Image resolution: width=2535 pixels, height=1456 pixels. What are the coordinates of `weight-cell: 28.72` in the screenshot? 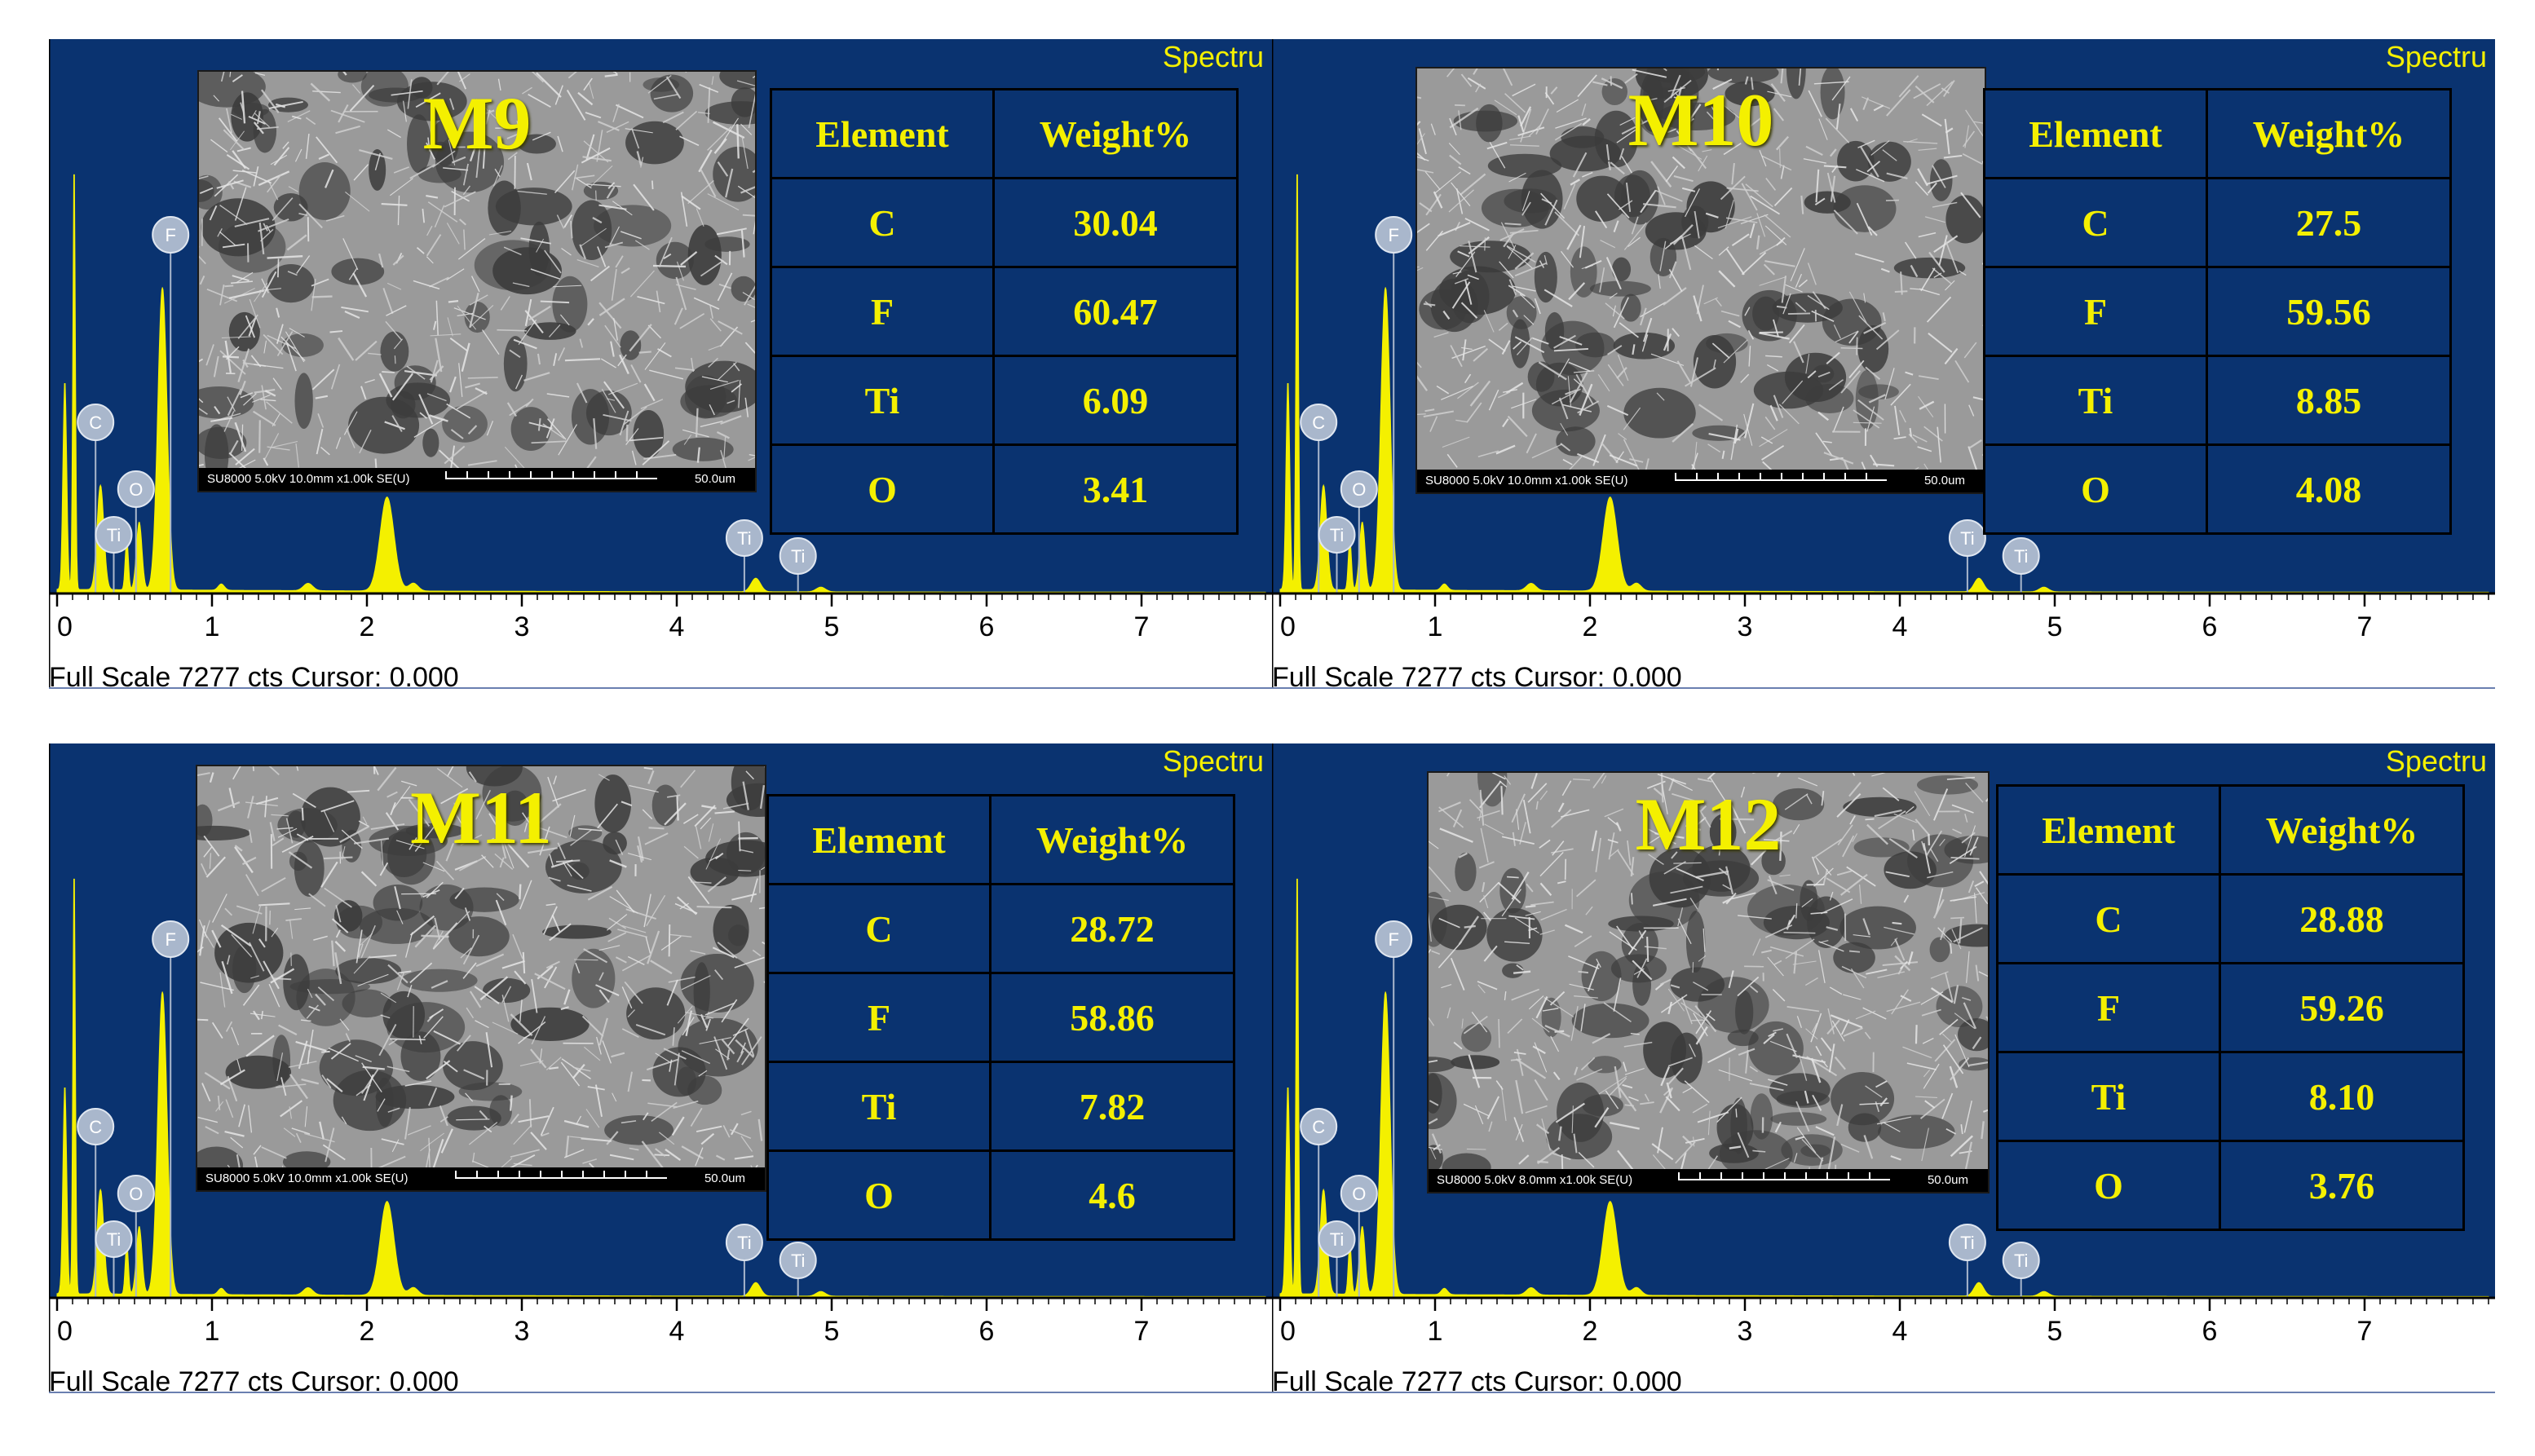 It's located at (1112, 929).